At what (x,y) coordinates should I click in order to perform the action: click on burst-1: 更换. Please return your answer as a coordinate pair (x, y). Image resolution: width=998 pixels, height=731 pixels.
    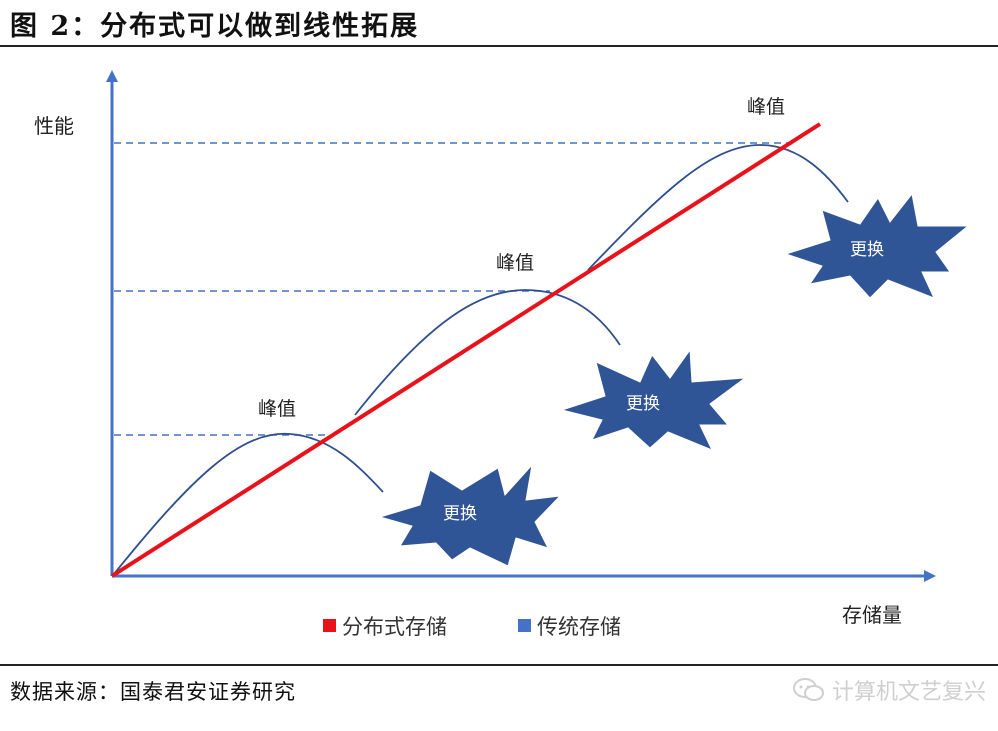
    Looking at the image, I should click on (470, 515).